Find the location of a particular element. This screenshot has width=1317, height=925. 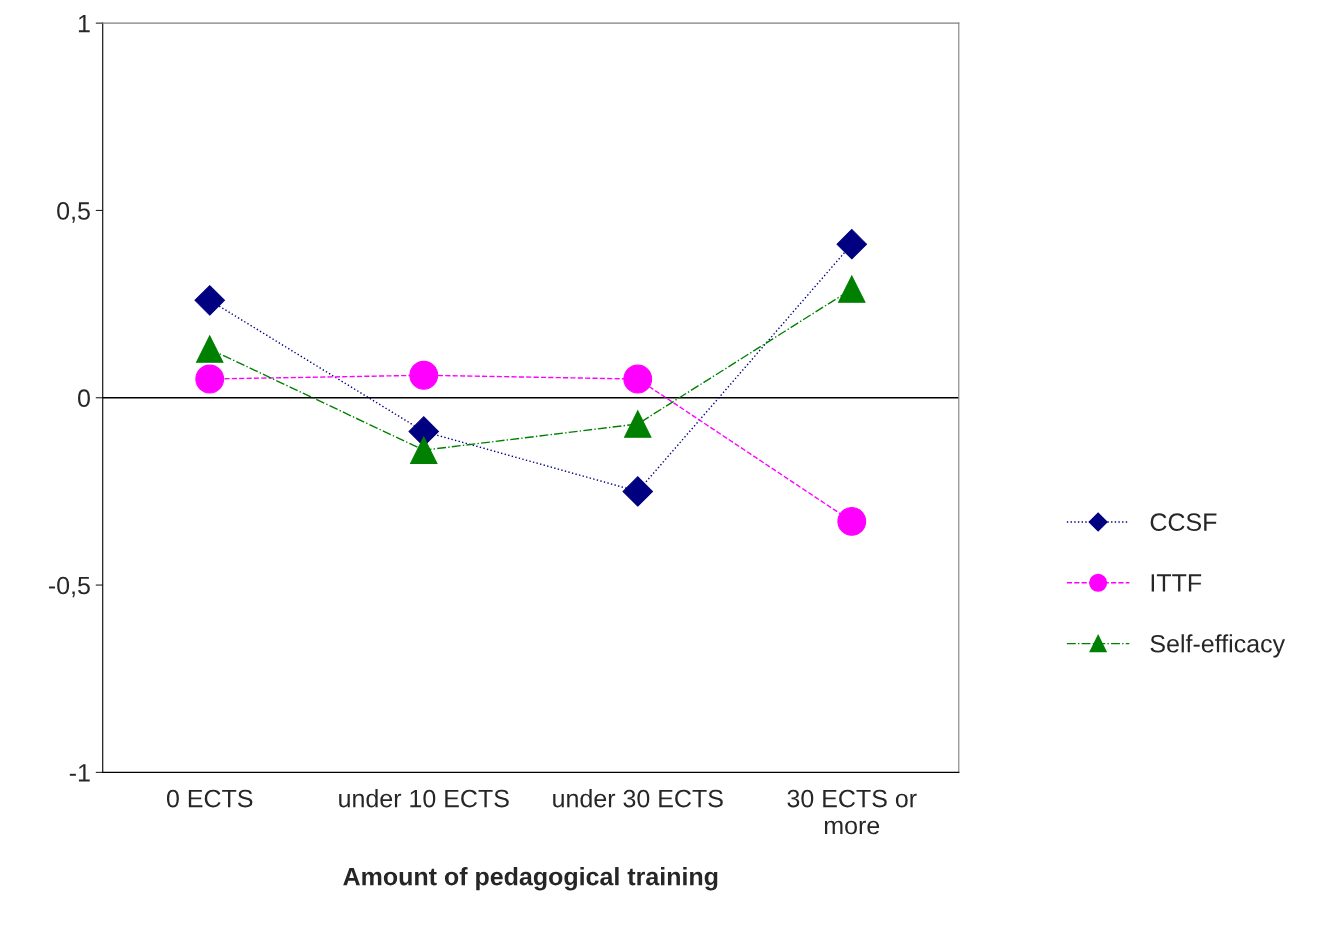

y-tick-label: -0,5 is located at coordinates (69, 587).